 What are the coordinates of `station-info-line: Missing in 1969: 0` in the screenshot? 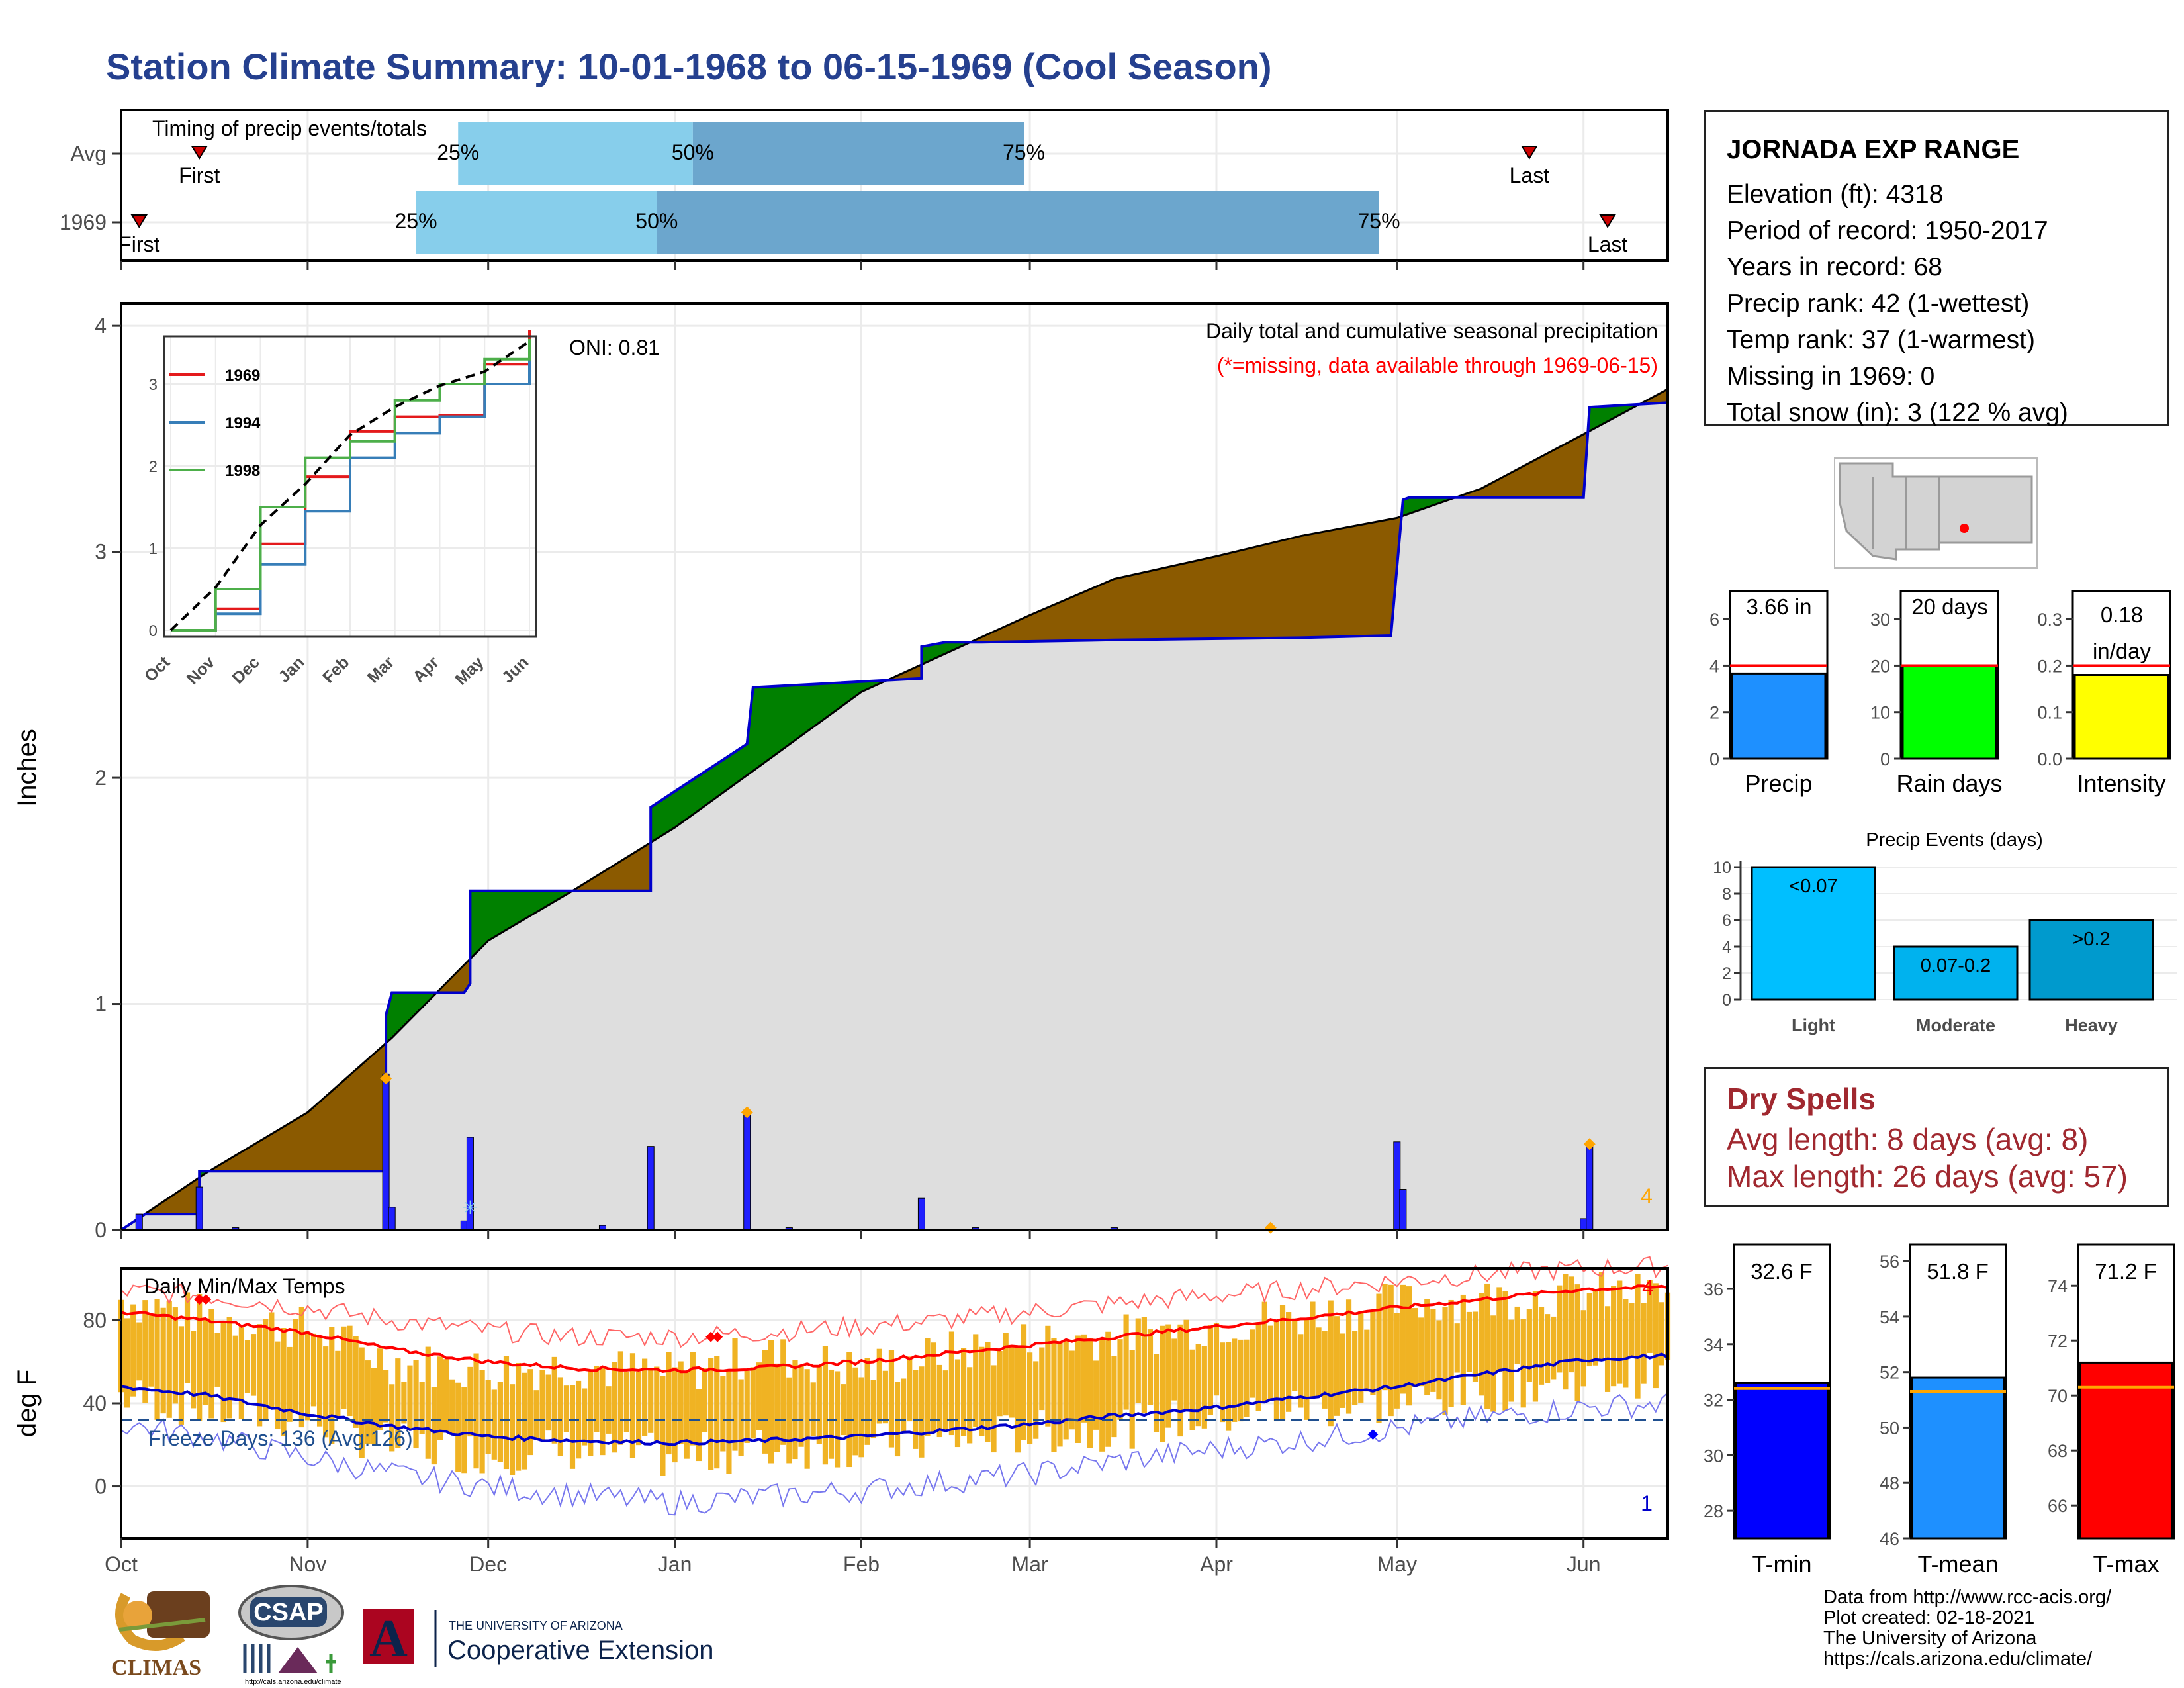 It's located at (1831, 376).